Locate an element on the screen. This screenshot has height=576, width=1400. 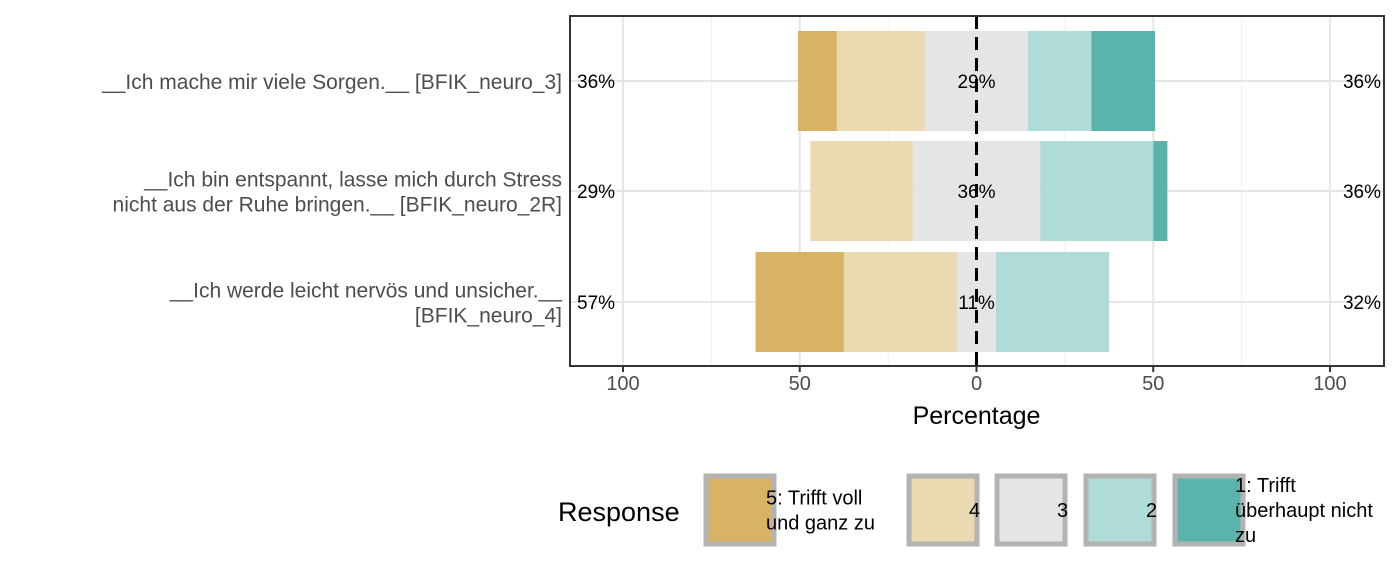
x-axis-title: Percentage is located at coordinates (977, 416).